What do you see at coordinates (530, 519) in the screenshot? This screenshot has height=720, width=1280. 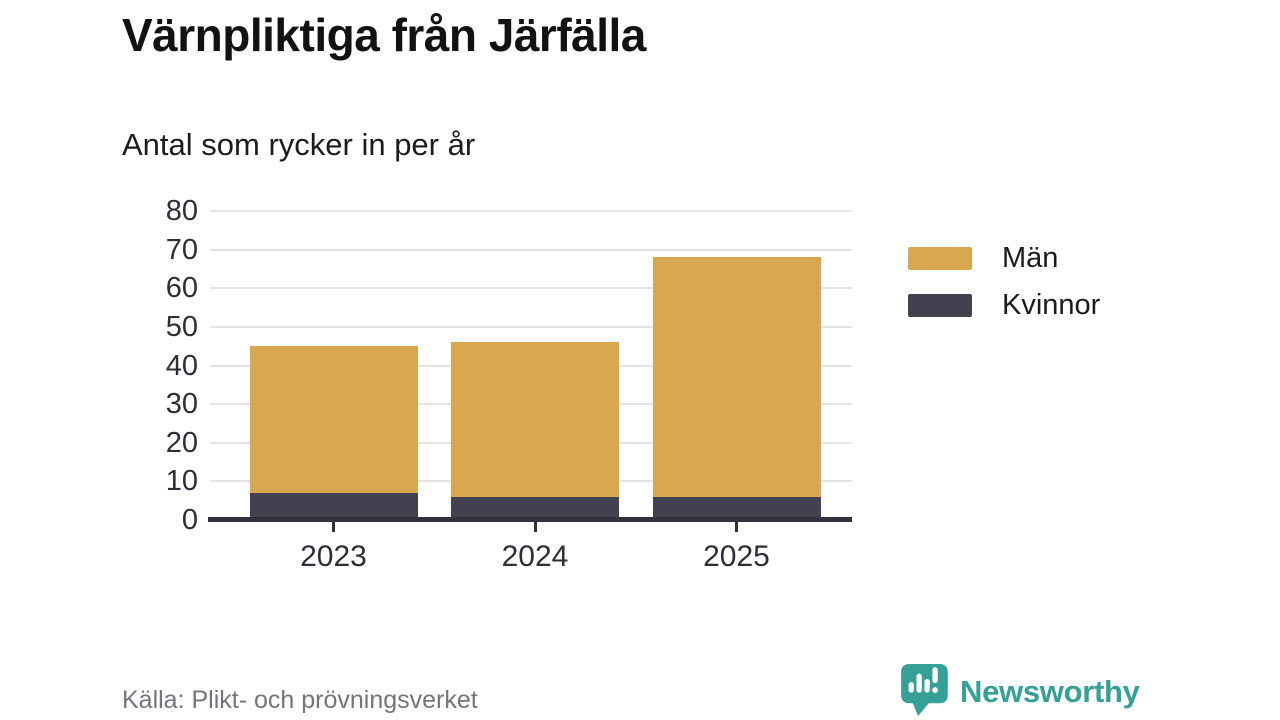 I see `x-axis-line` at bounding box center [530, 519].